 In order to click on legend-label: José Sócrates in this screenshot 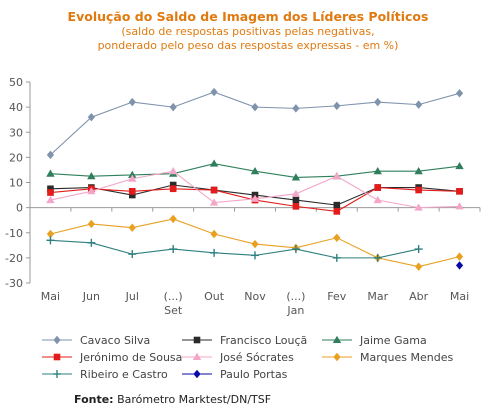, I will do `click(256, 357)`.